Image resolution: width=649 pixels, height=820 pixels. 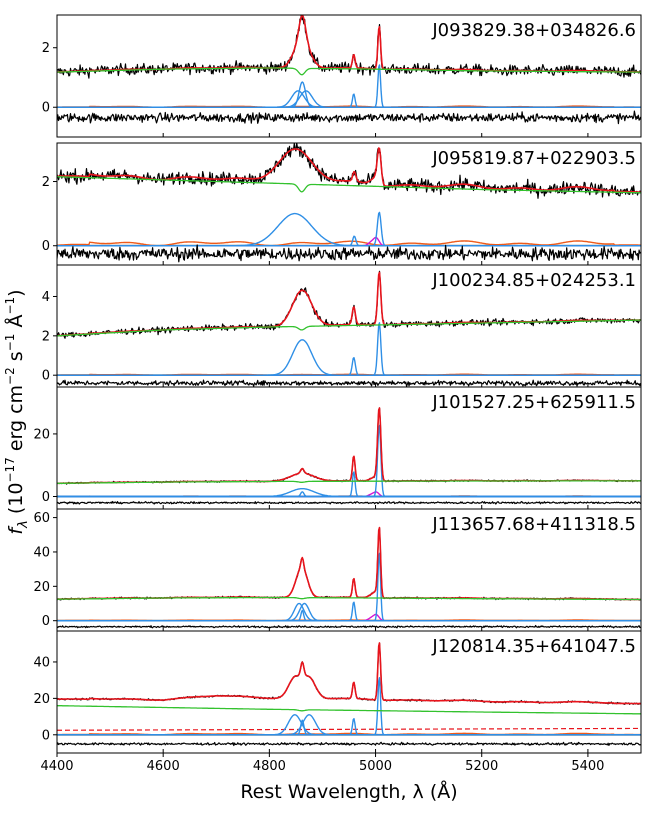 What do you see at coordinates (16, 359) in the screenshot?
I see `y-label-mid2: s` at bounding box center [16, 359].